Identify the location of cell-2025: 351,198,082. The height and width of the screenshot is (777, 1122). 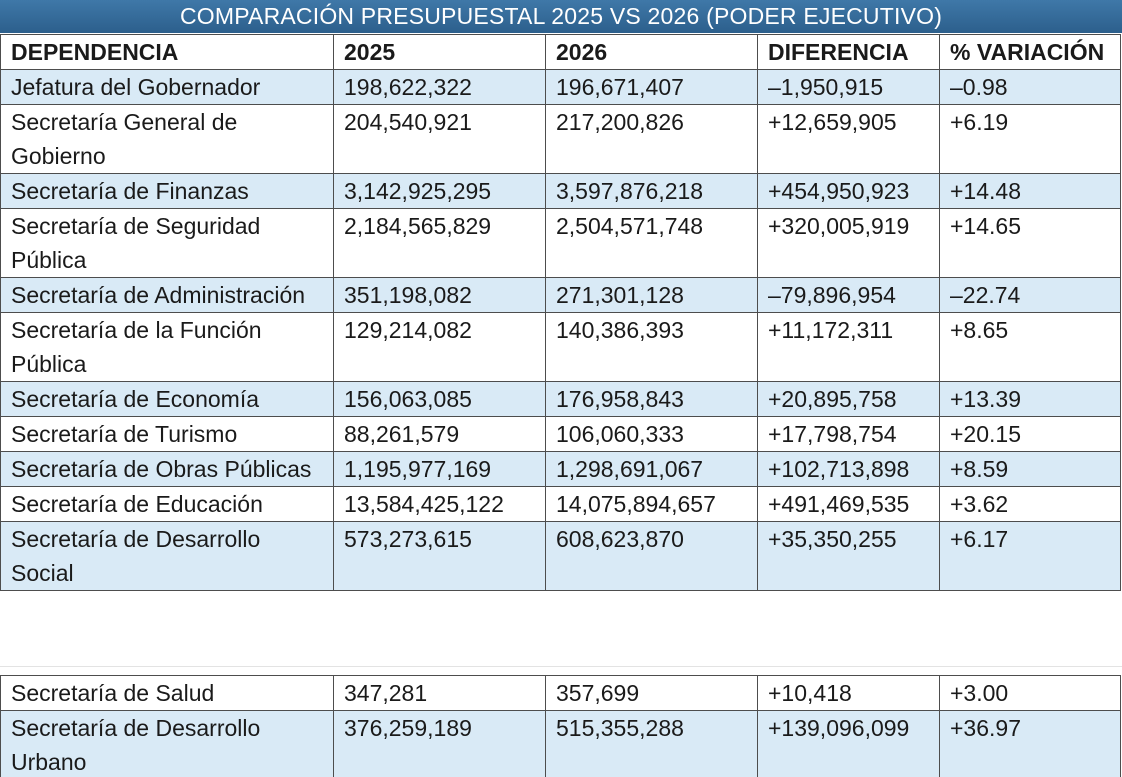
(439, 295).